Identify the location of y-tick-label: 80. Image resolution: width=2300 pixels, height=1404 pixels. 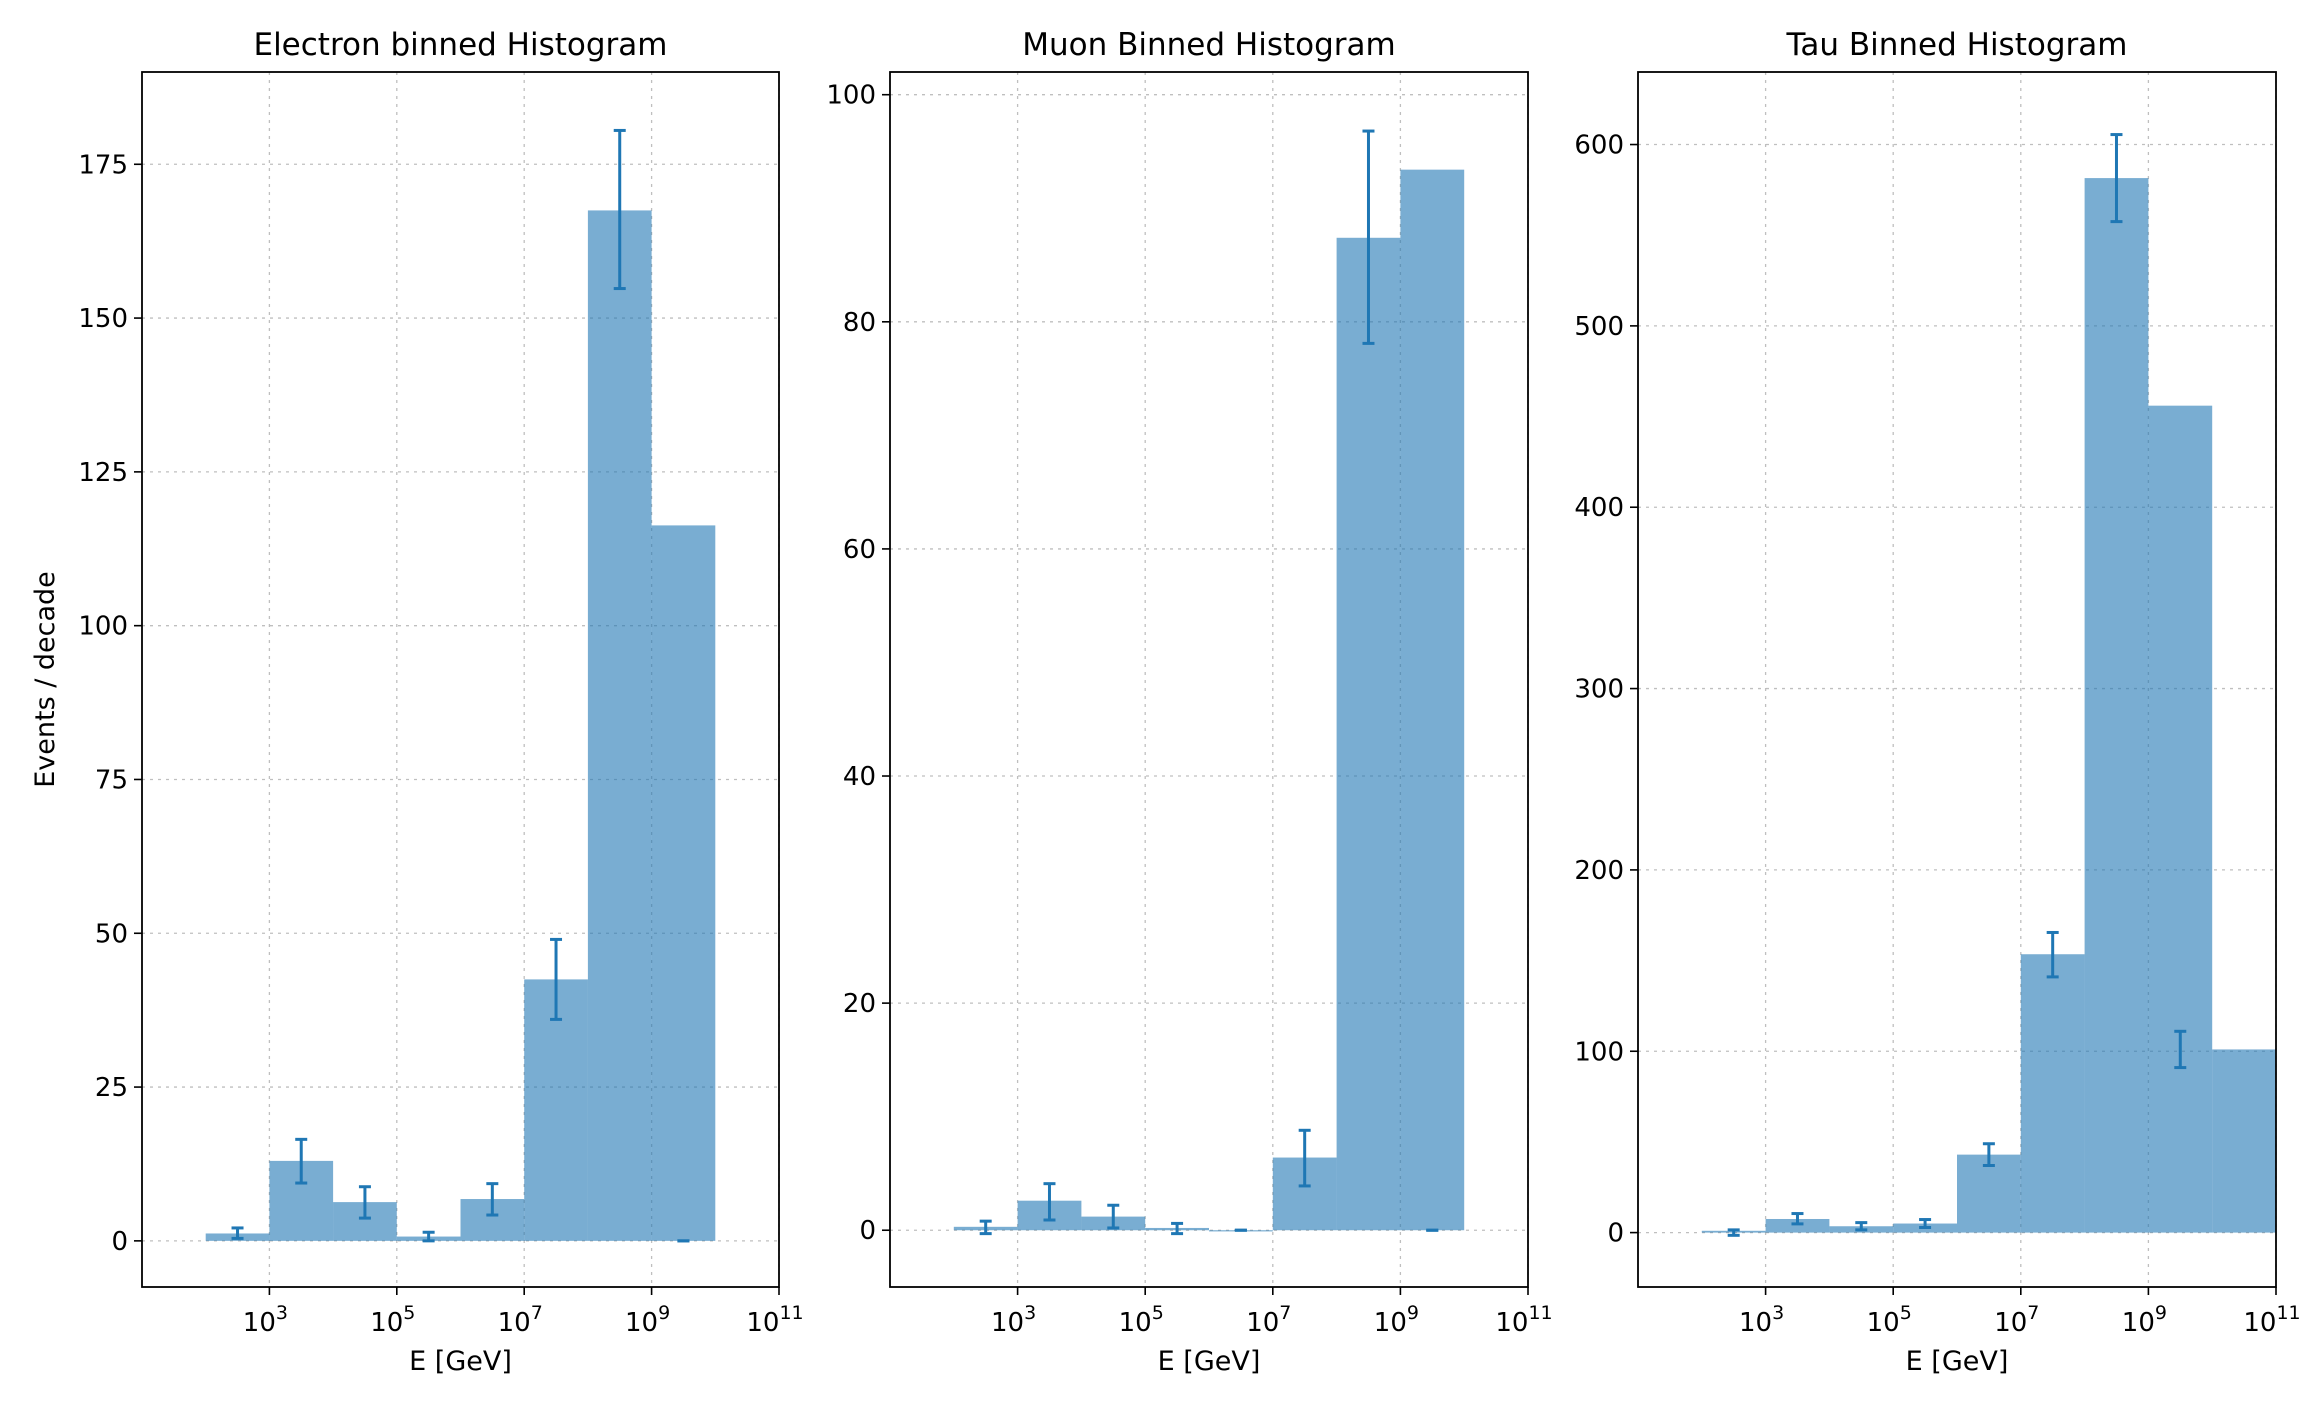
(859, 323).